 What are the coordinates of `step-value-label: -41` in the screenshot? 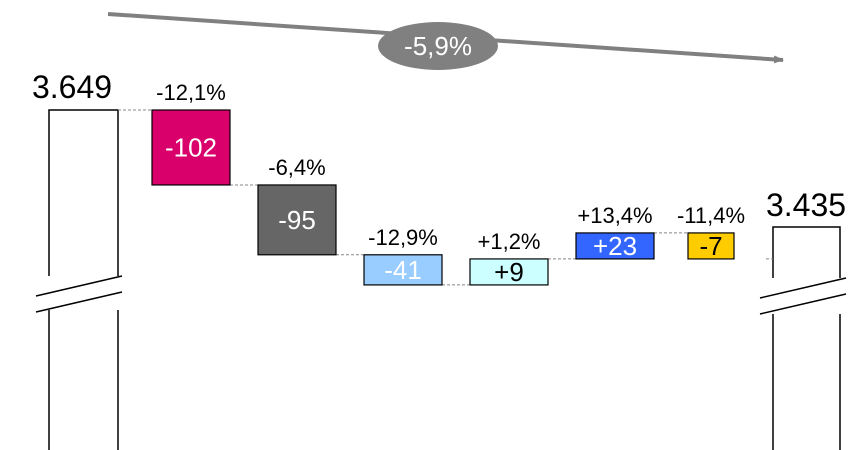 It's located at (403, 270).